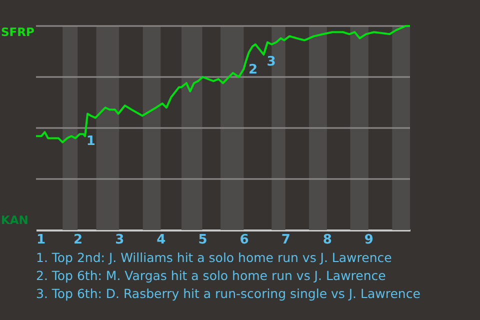 The image size is (480, 320). What do you see at coordinates (17, 32) in the screenshot?
I see `text: SFRP` at bounding box center [17, 32].